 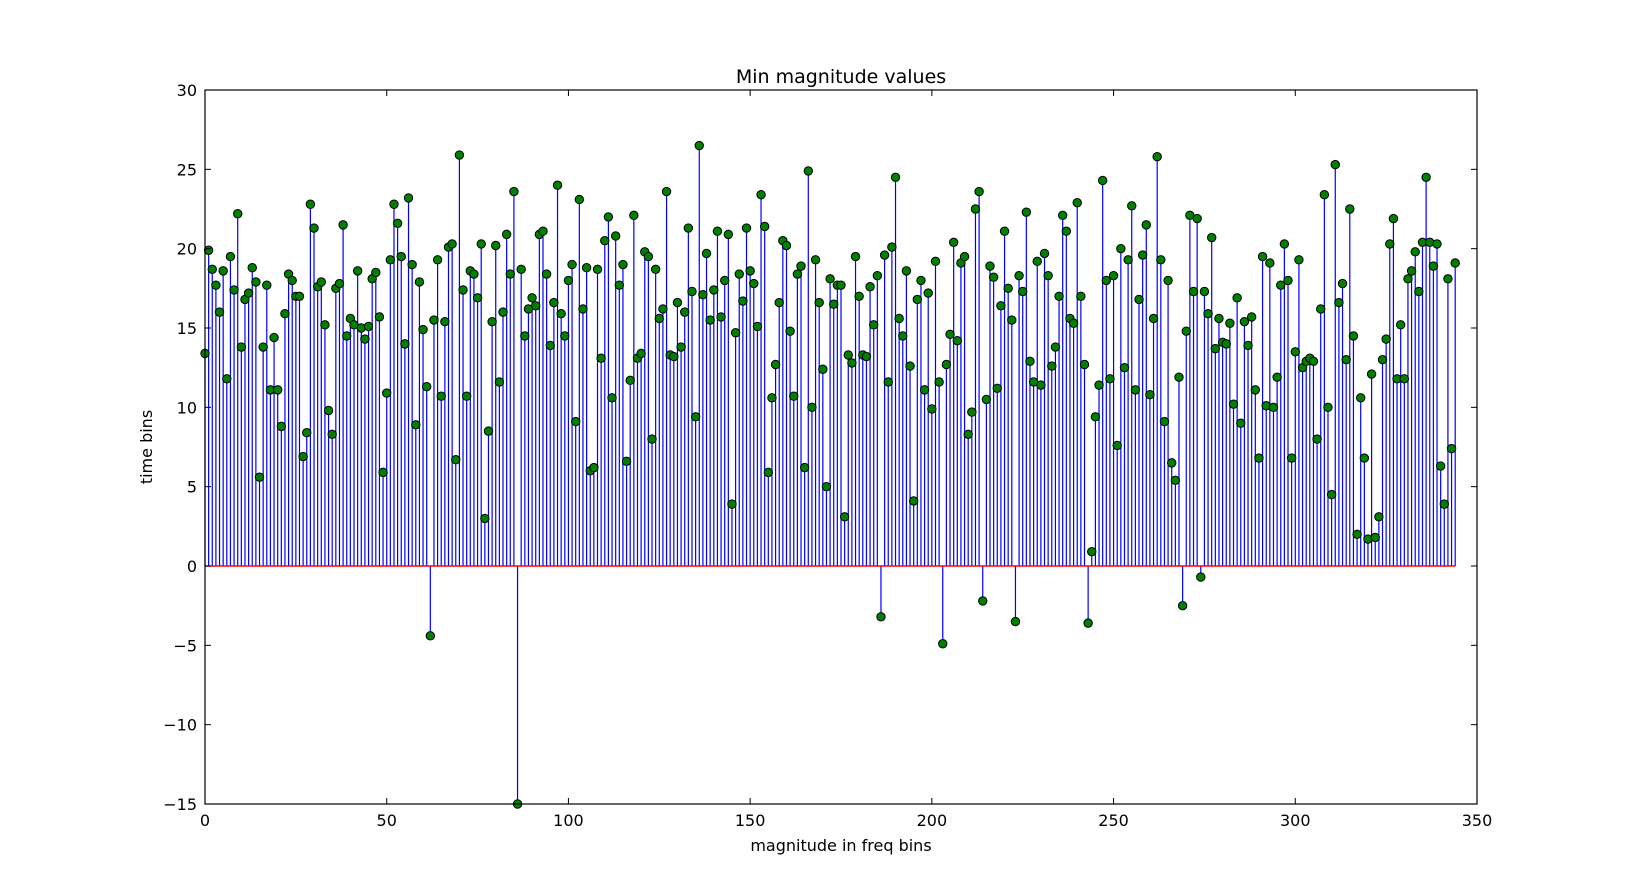 I want to click on y-tick-label: 25, so click(x=187, y=169).